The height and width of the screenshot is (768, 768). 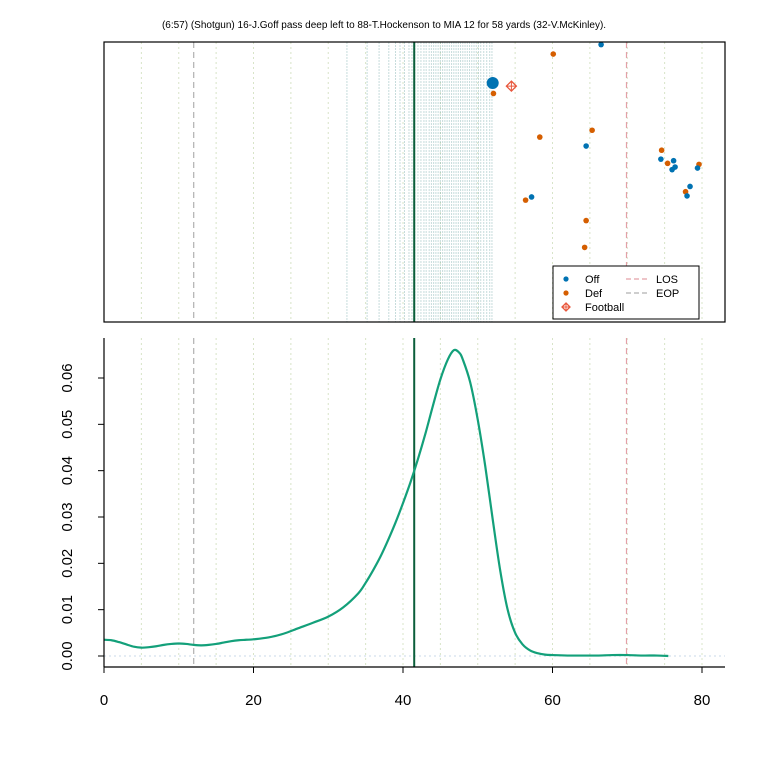 I want to click on y-tick-label: 0.04, so click(x=67, y=470).